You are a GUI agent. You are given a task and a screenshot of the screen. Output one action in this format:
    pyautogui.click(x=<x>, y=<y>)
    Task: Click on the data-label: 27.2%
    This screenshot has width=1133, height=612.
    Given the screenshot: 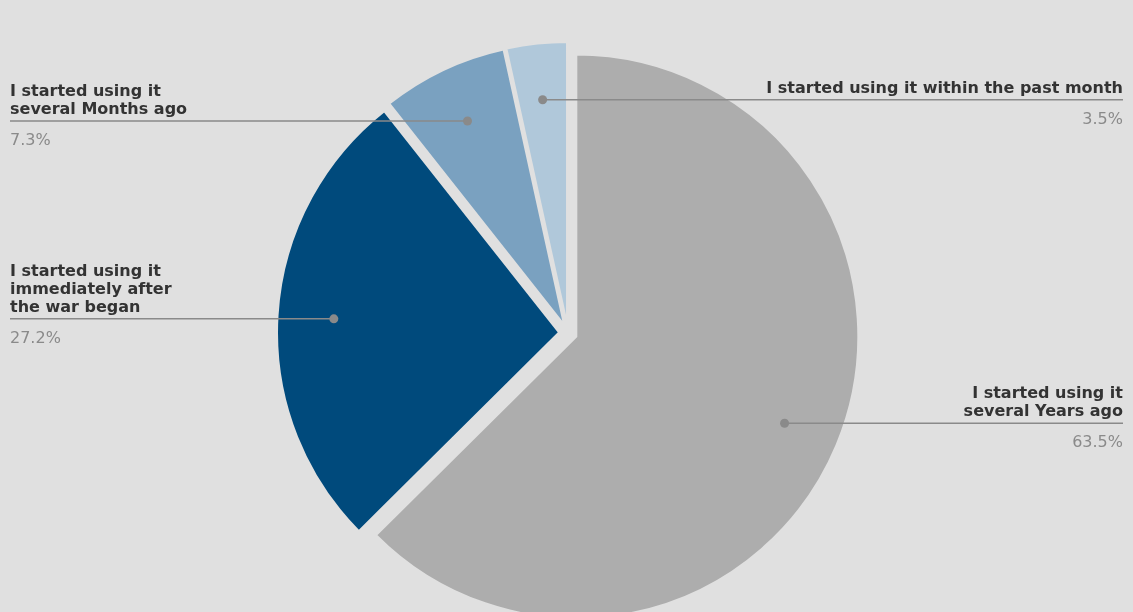 What is the action you would take?
    pyautogui.click(x=35, y=337)
    